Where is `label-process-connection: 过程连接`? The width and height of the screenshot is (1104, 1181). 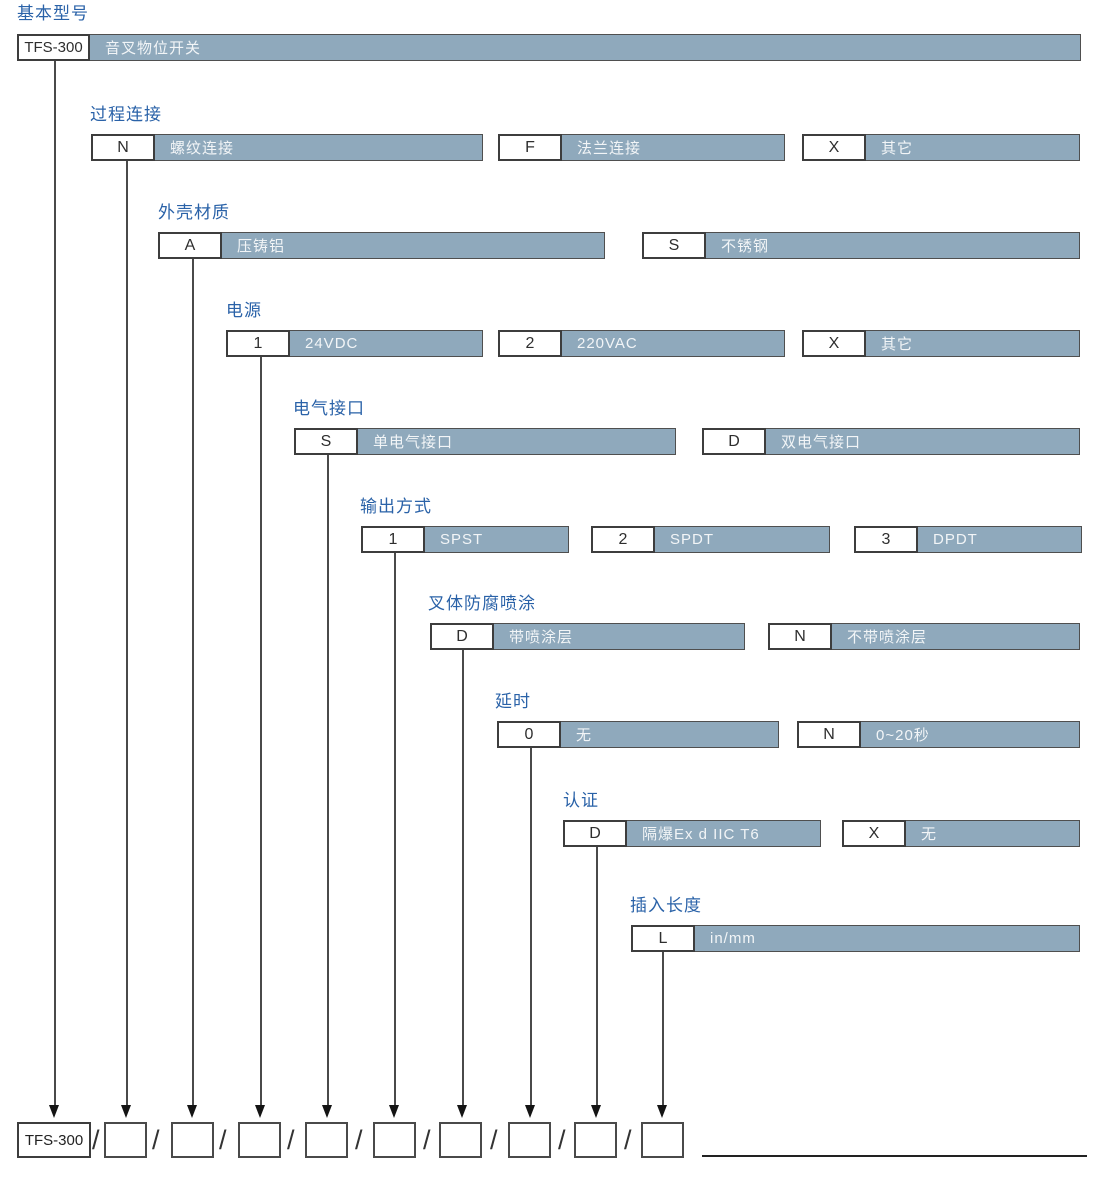
label-process-connection: 过程连接 is located at coordinates (126, 114).